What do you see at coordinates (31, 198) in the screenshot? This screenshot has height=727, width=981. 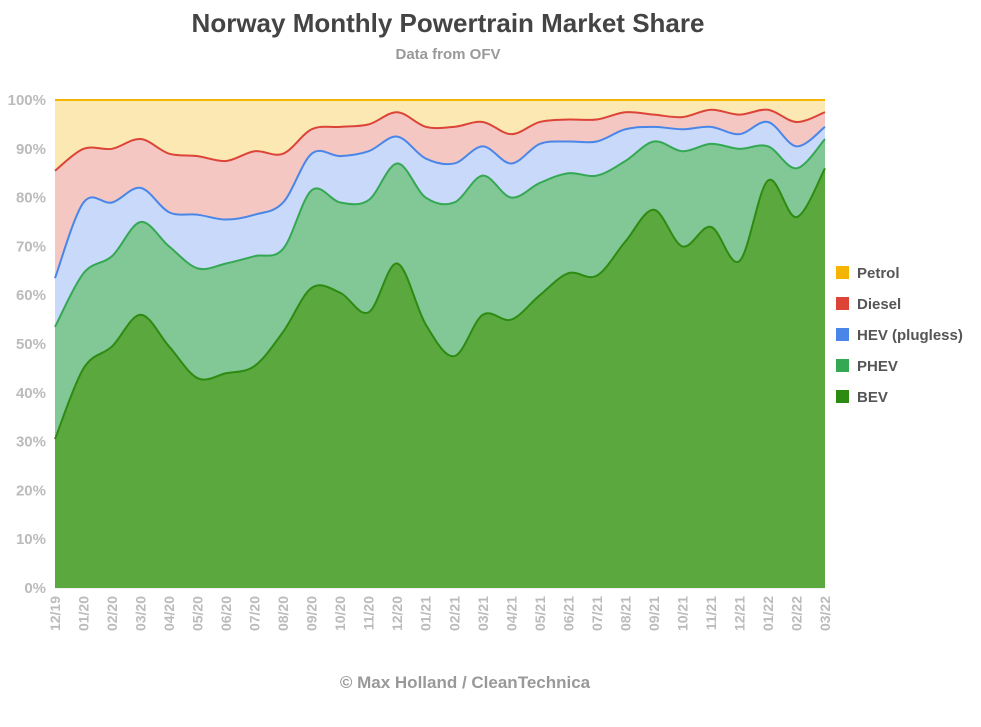 I see `y-tick-label: 80%` at bounding box center [31, 198].